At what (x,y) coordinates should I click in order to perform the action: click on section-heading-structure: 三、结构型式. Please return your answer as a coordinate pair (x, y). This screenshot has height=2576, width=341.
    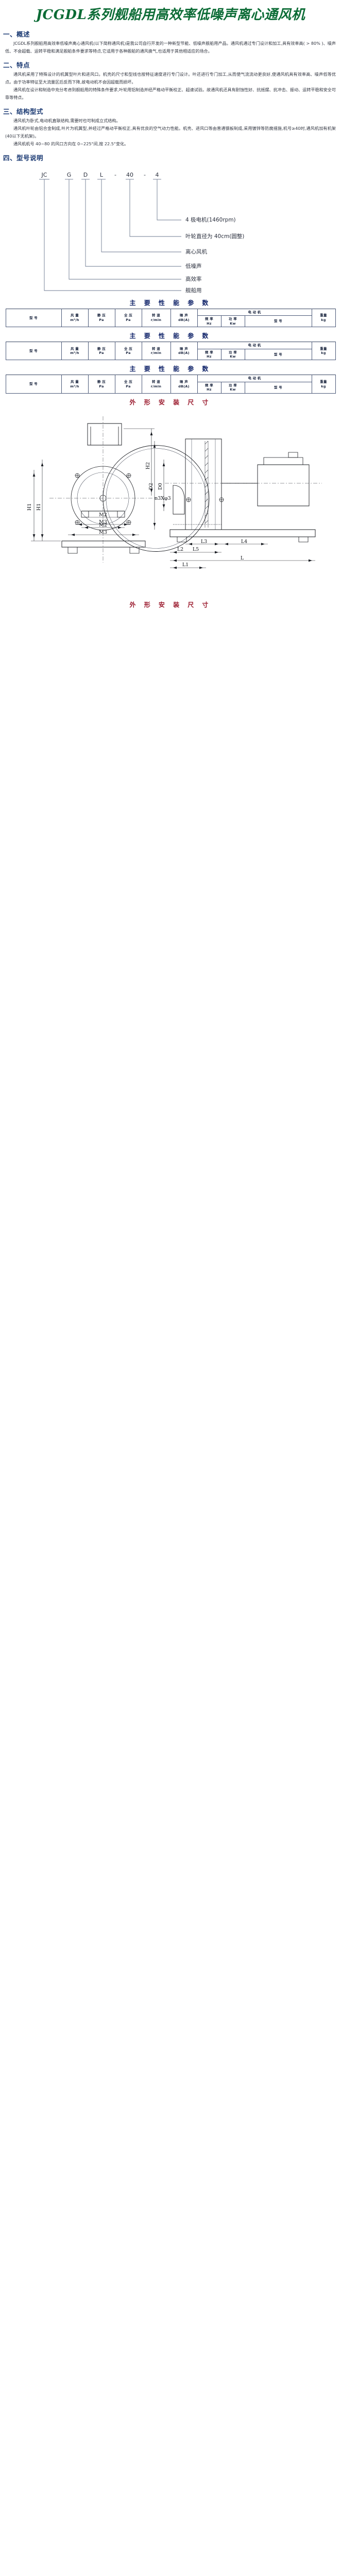
    Looking at the image, I should click on (23, 111).